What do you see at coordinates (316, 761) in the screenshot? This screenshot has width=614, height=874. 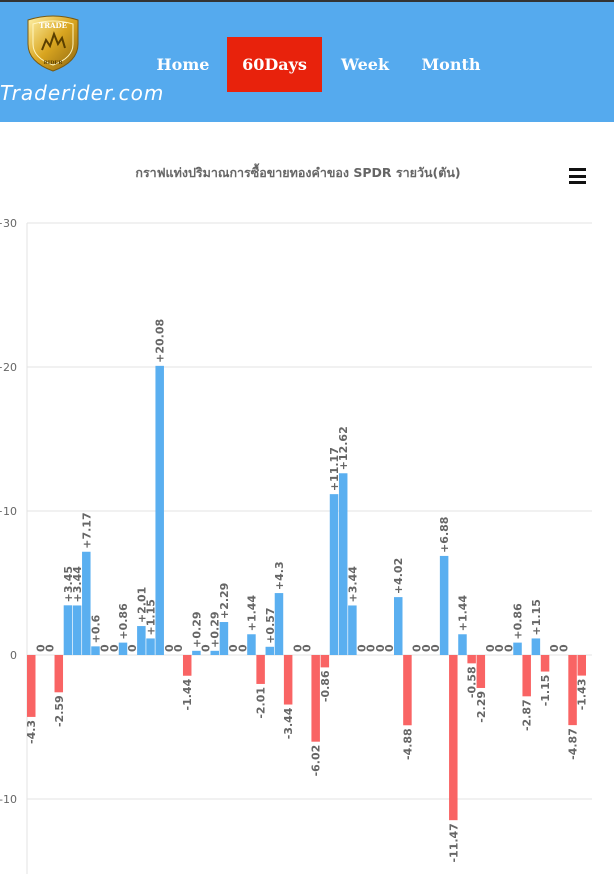 I see `data-label: -6.02` at bounding box center [316, 761].